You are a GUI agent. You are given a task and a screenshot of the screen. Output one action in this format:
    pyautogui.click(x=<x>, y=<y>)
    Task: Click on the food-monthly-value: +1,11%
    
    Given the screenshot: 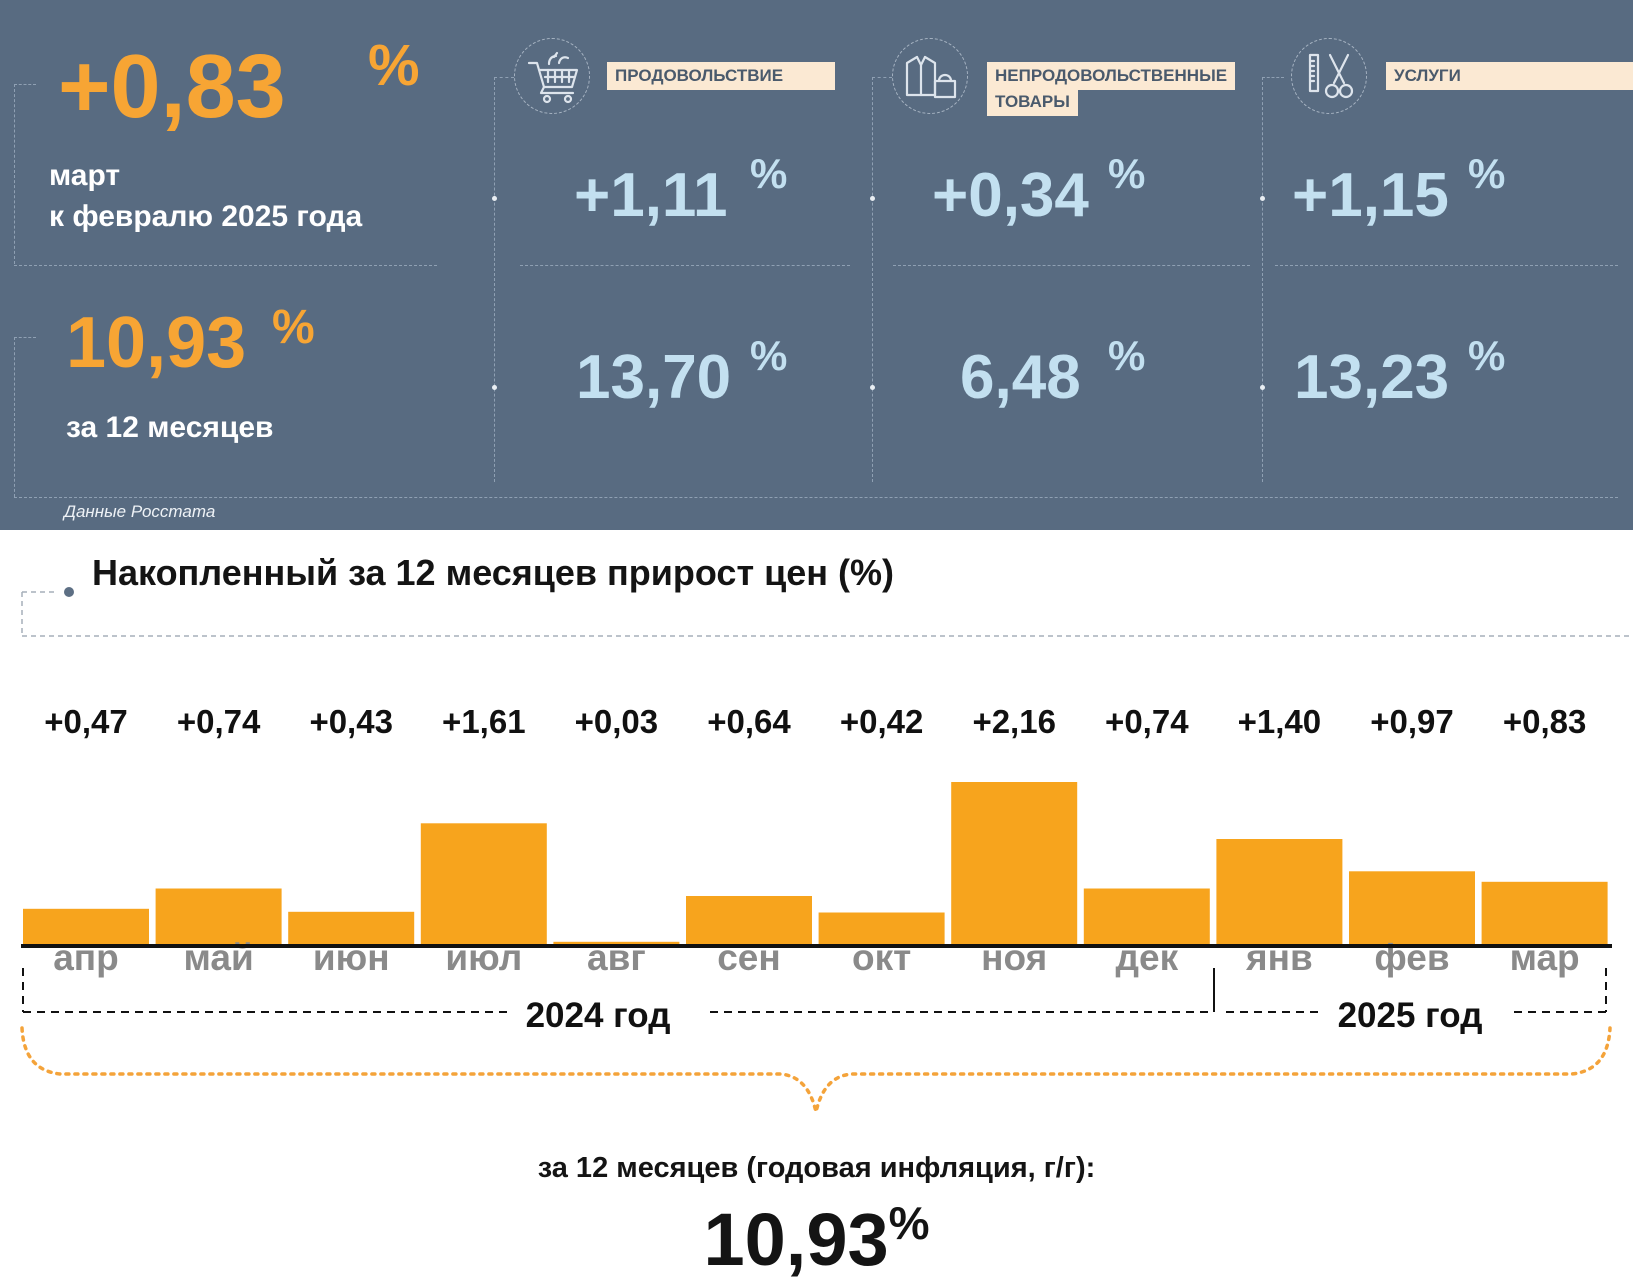 What is the action you would take?
    pyautogui.click(x=680, y=190)
    